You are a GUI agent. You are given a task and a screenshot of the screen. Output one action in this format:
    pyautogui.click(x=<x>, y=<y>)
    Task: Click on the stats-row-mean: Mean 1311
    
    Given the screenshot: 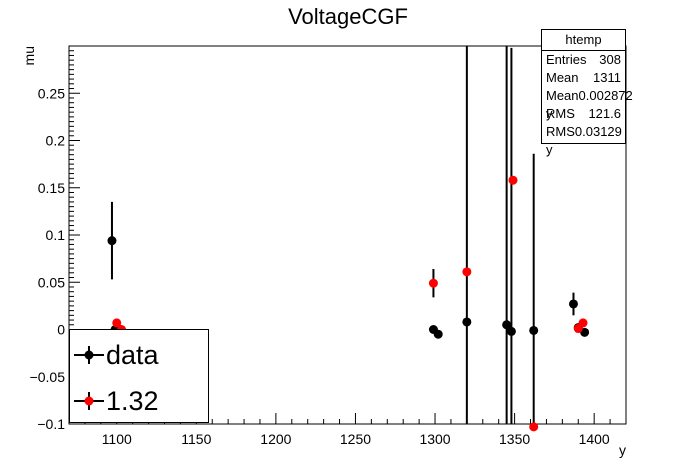 What is the action you would take?
    pyautogui.click(x=583, y=78)
    